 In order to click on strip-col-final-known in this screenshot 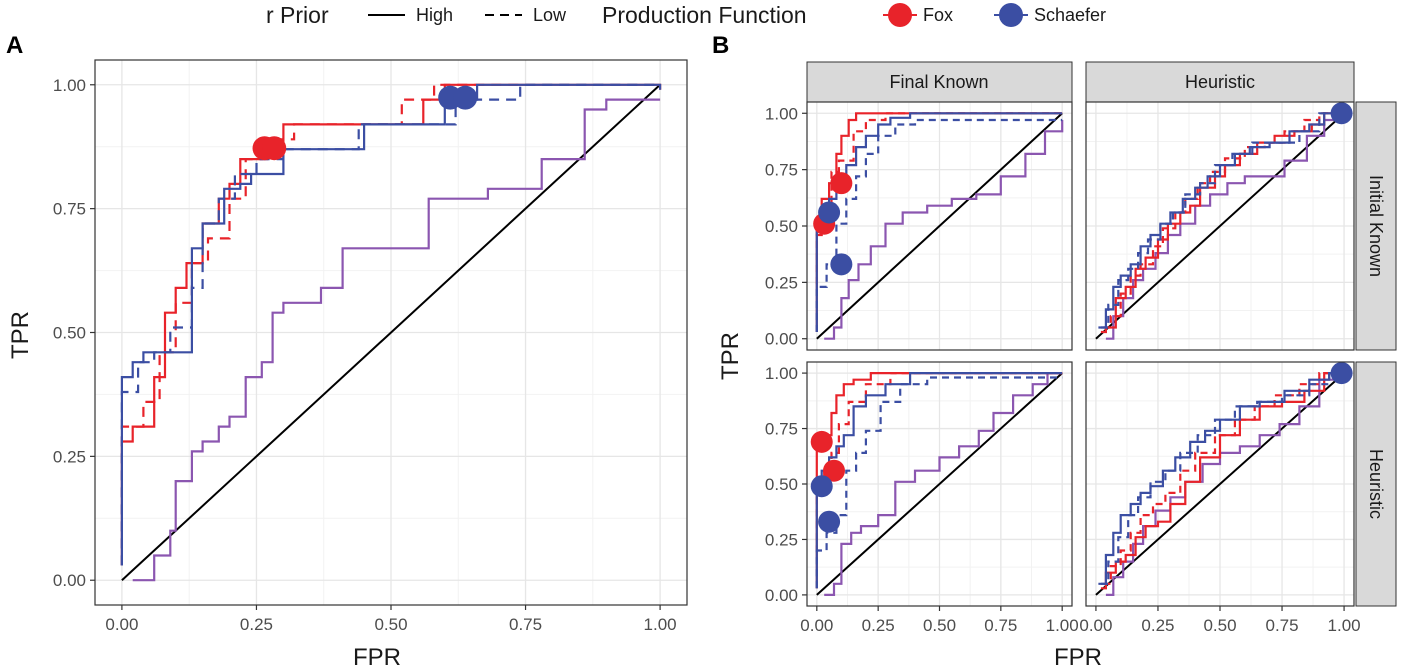, I will do `click(939, 82)`.